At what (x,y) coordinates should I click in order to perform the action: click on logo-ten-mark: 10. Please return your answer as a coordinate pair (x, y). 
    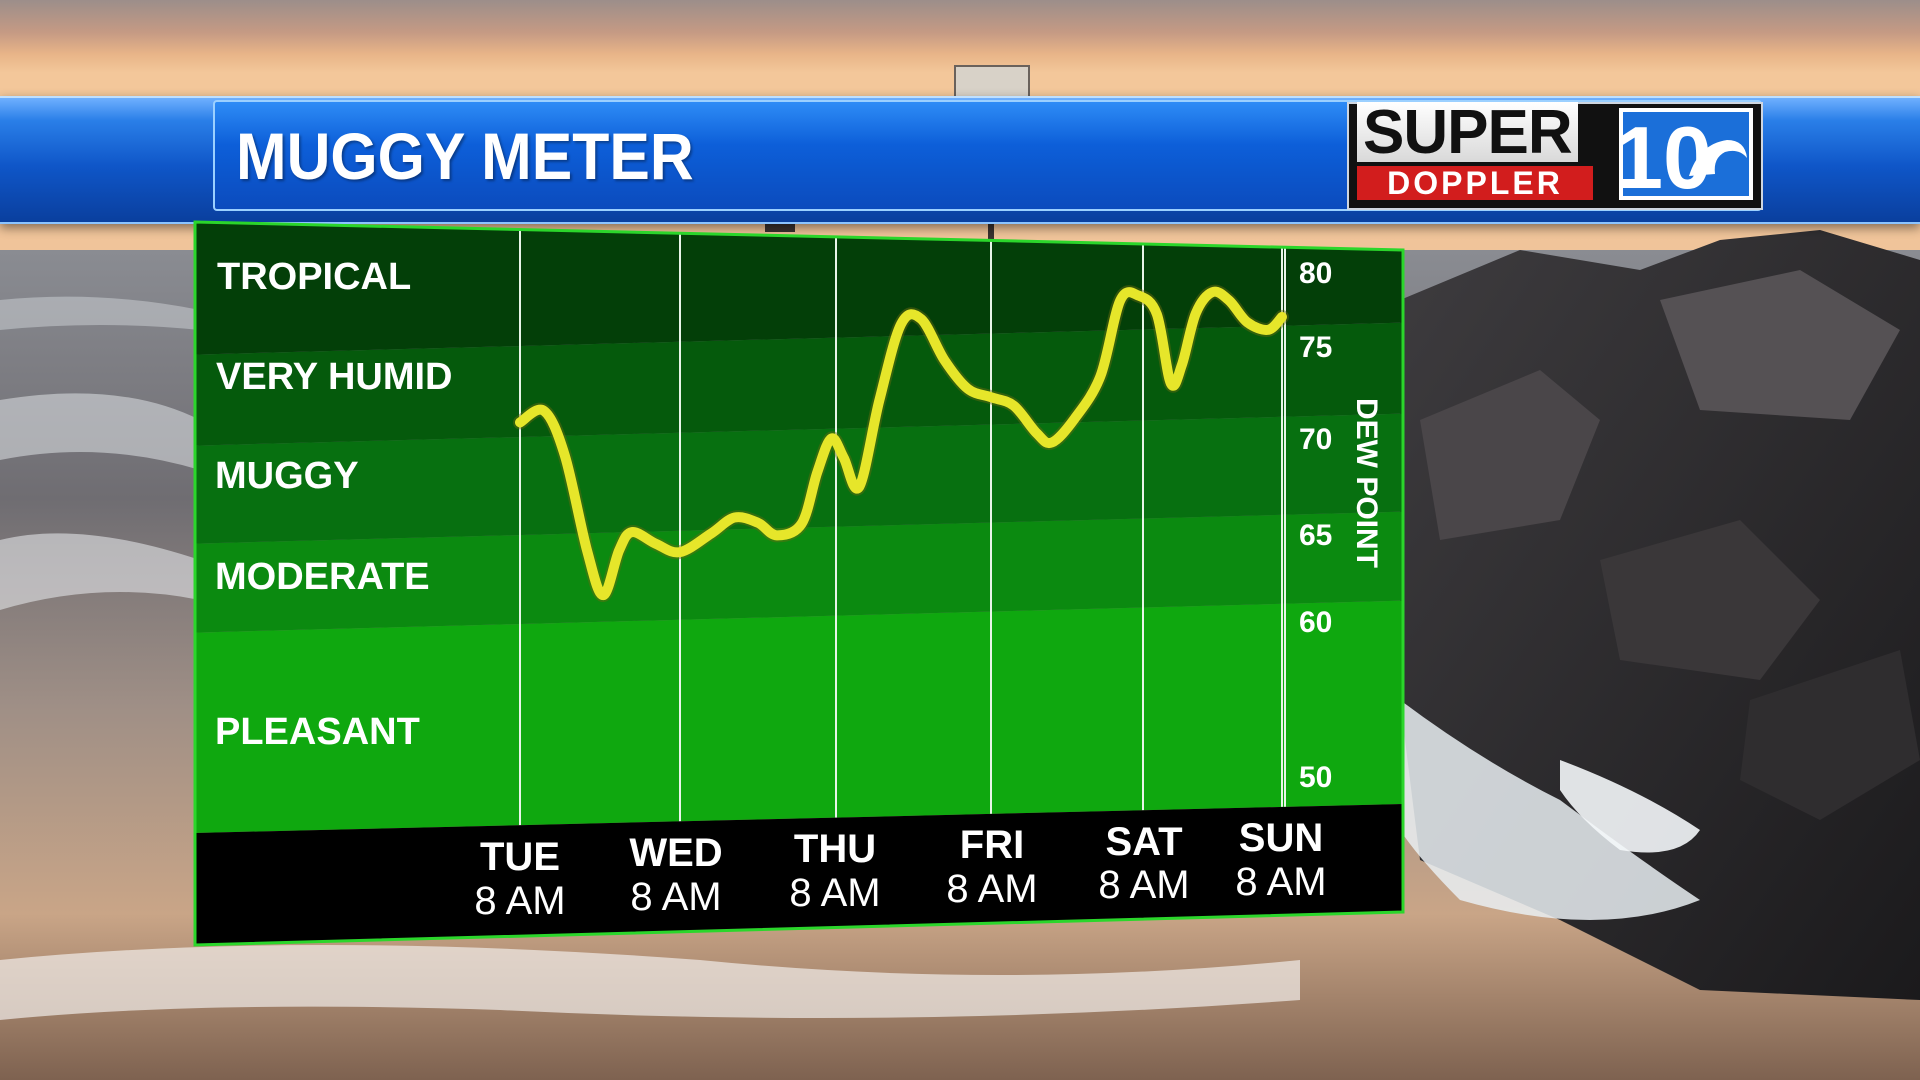
    Looking at the image, I should click on (1686, 154).